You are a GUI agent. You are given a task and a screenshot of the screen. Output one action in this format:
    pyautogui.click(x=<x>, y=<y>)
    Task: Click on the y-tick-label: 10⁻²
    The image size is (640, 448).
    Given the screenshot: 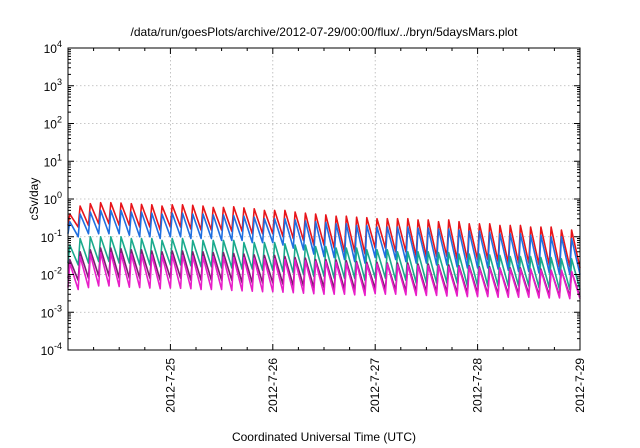 What is the action you would take?
    pyautogui.click(x=51, y=274)
    